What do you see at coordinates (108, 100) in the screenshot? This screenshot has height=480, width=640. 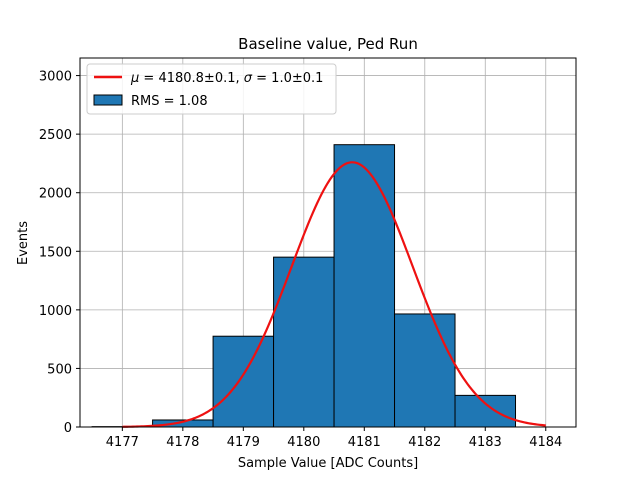 I see `legend-histogram-swatch` at bounding box center [108, 100].